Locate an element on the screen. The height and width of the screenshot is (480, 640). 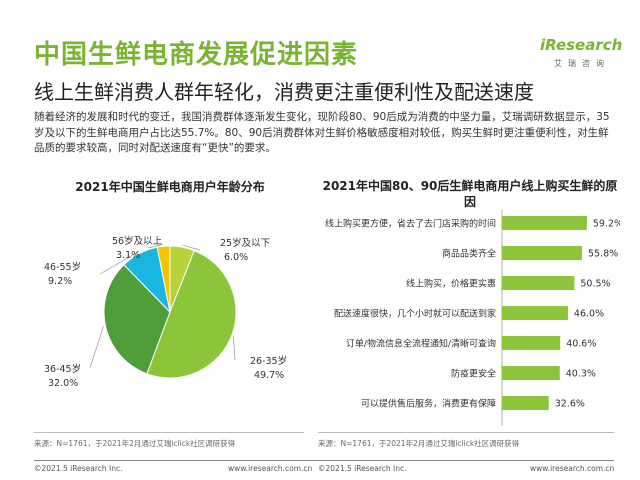
source-divider-right is located at coordinates (466, 432).